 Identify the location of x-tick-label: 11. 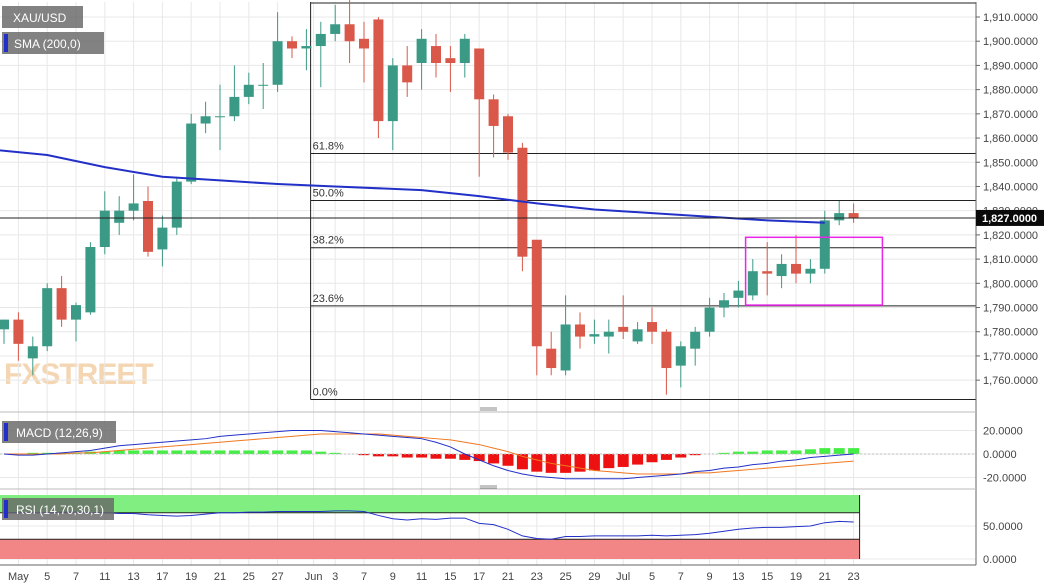
(421, 577).